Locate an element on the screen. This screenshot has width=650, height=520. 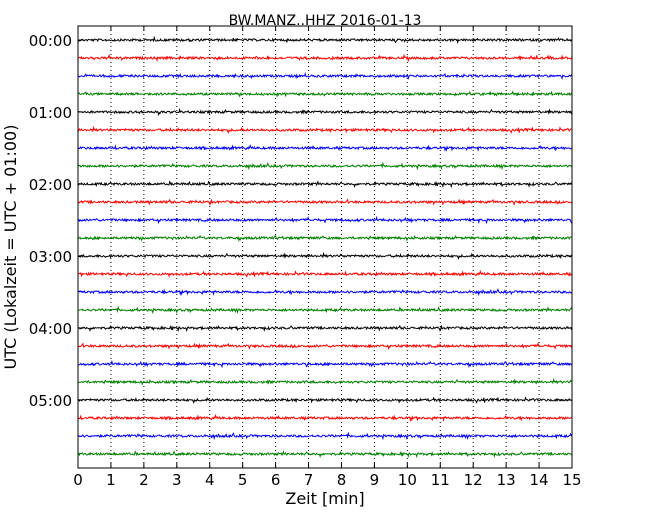
x-tick-label: 7 is located at coordinates (309, 480).